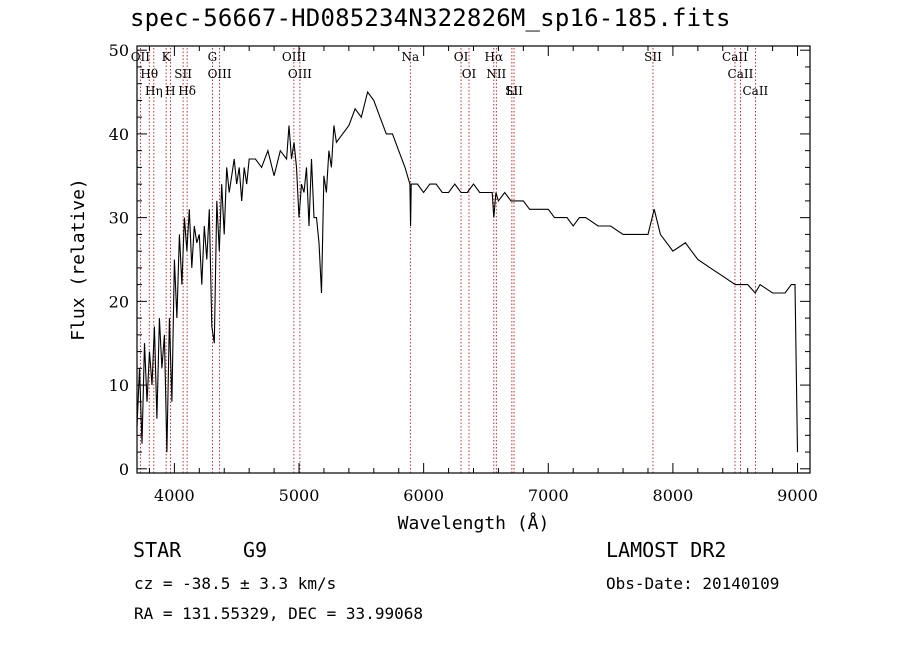 The width and height of the screenshot is (900, 649). I want to click on object-subclass: G9, so click(255, 550).